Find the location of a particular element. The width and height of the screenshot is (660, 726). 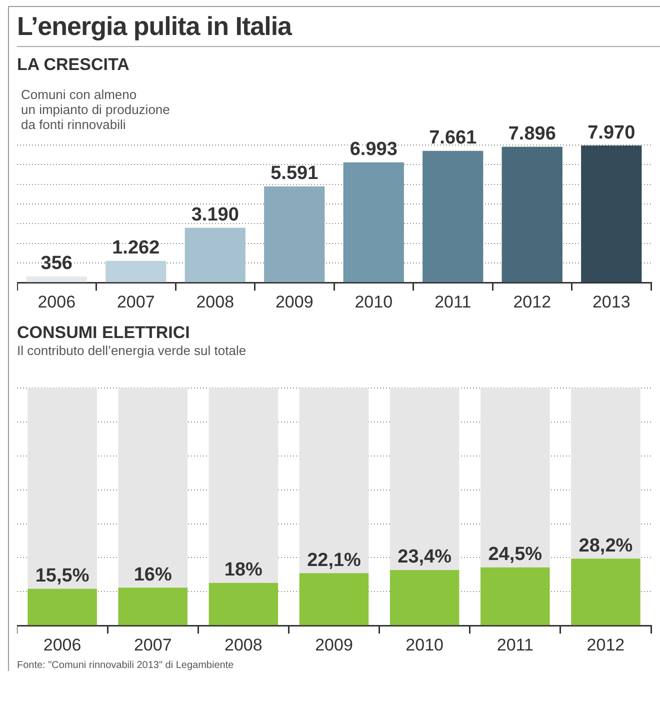

data-label: 6.993 is located at coordinates (374, 149).